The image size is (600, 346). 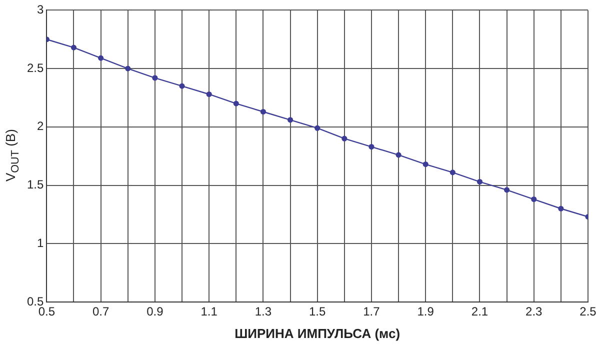 I want to click on x-tick-label: 1.5, so click(x=317, y=311).